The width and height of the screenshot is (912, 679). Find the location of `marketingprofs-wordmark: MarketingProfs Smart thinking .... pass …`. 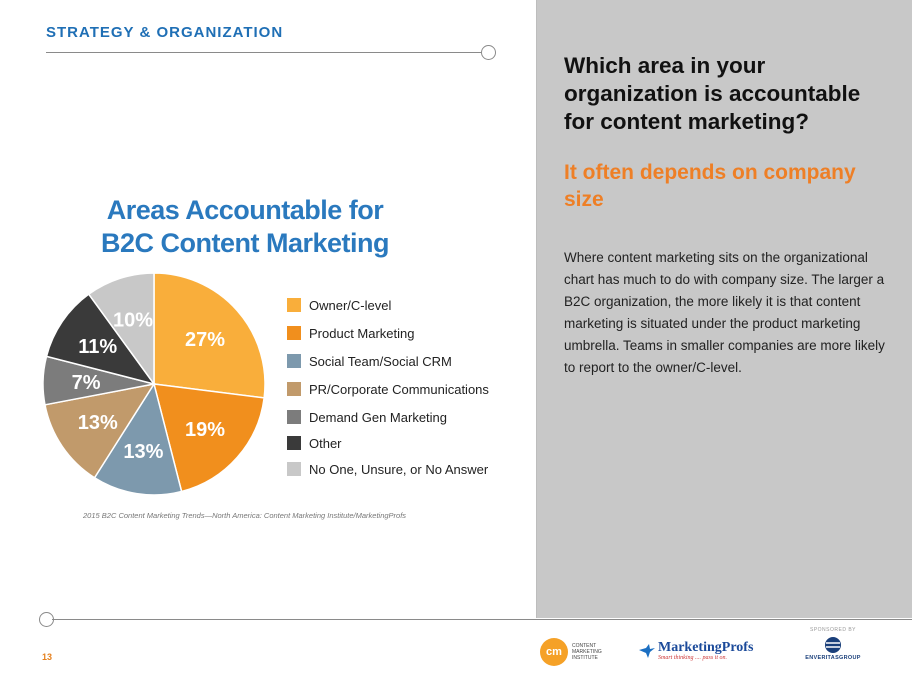

marketingprofs-wordmark: MarketingProfs Smart thinking .... pass … is located at coordinates (705, 651).